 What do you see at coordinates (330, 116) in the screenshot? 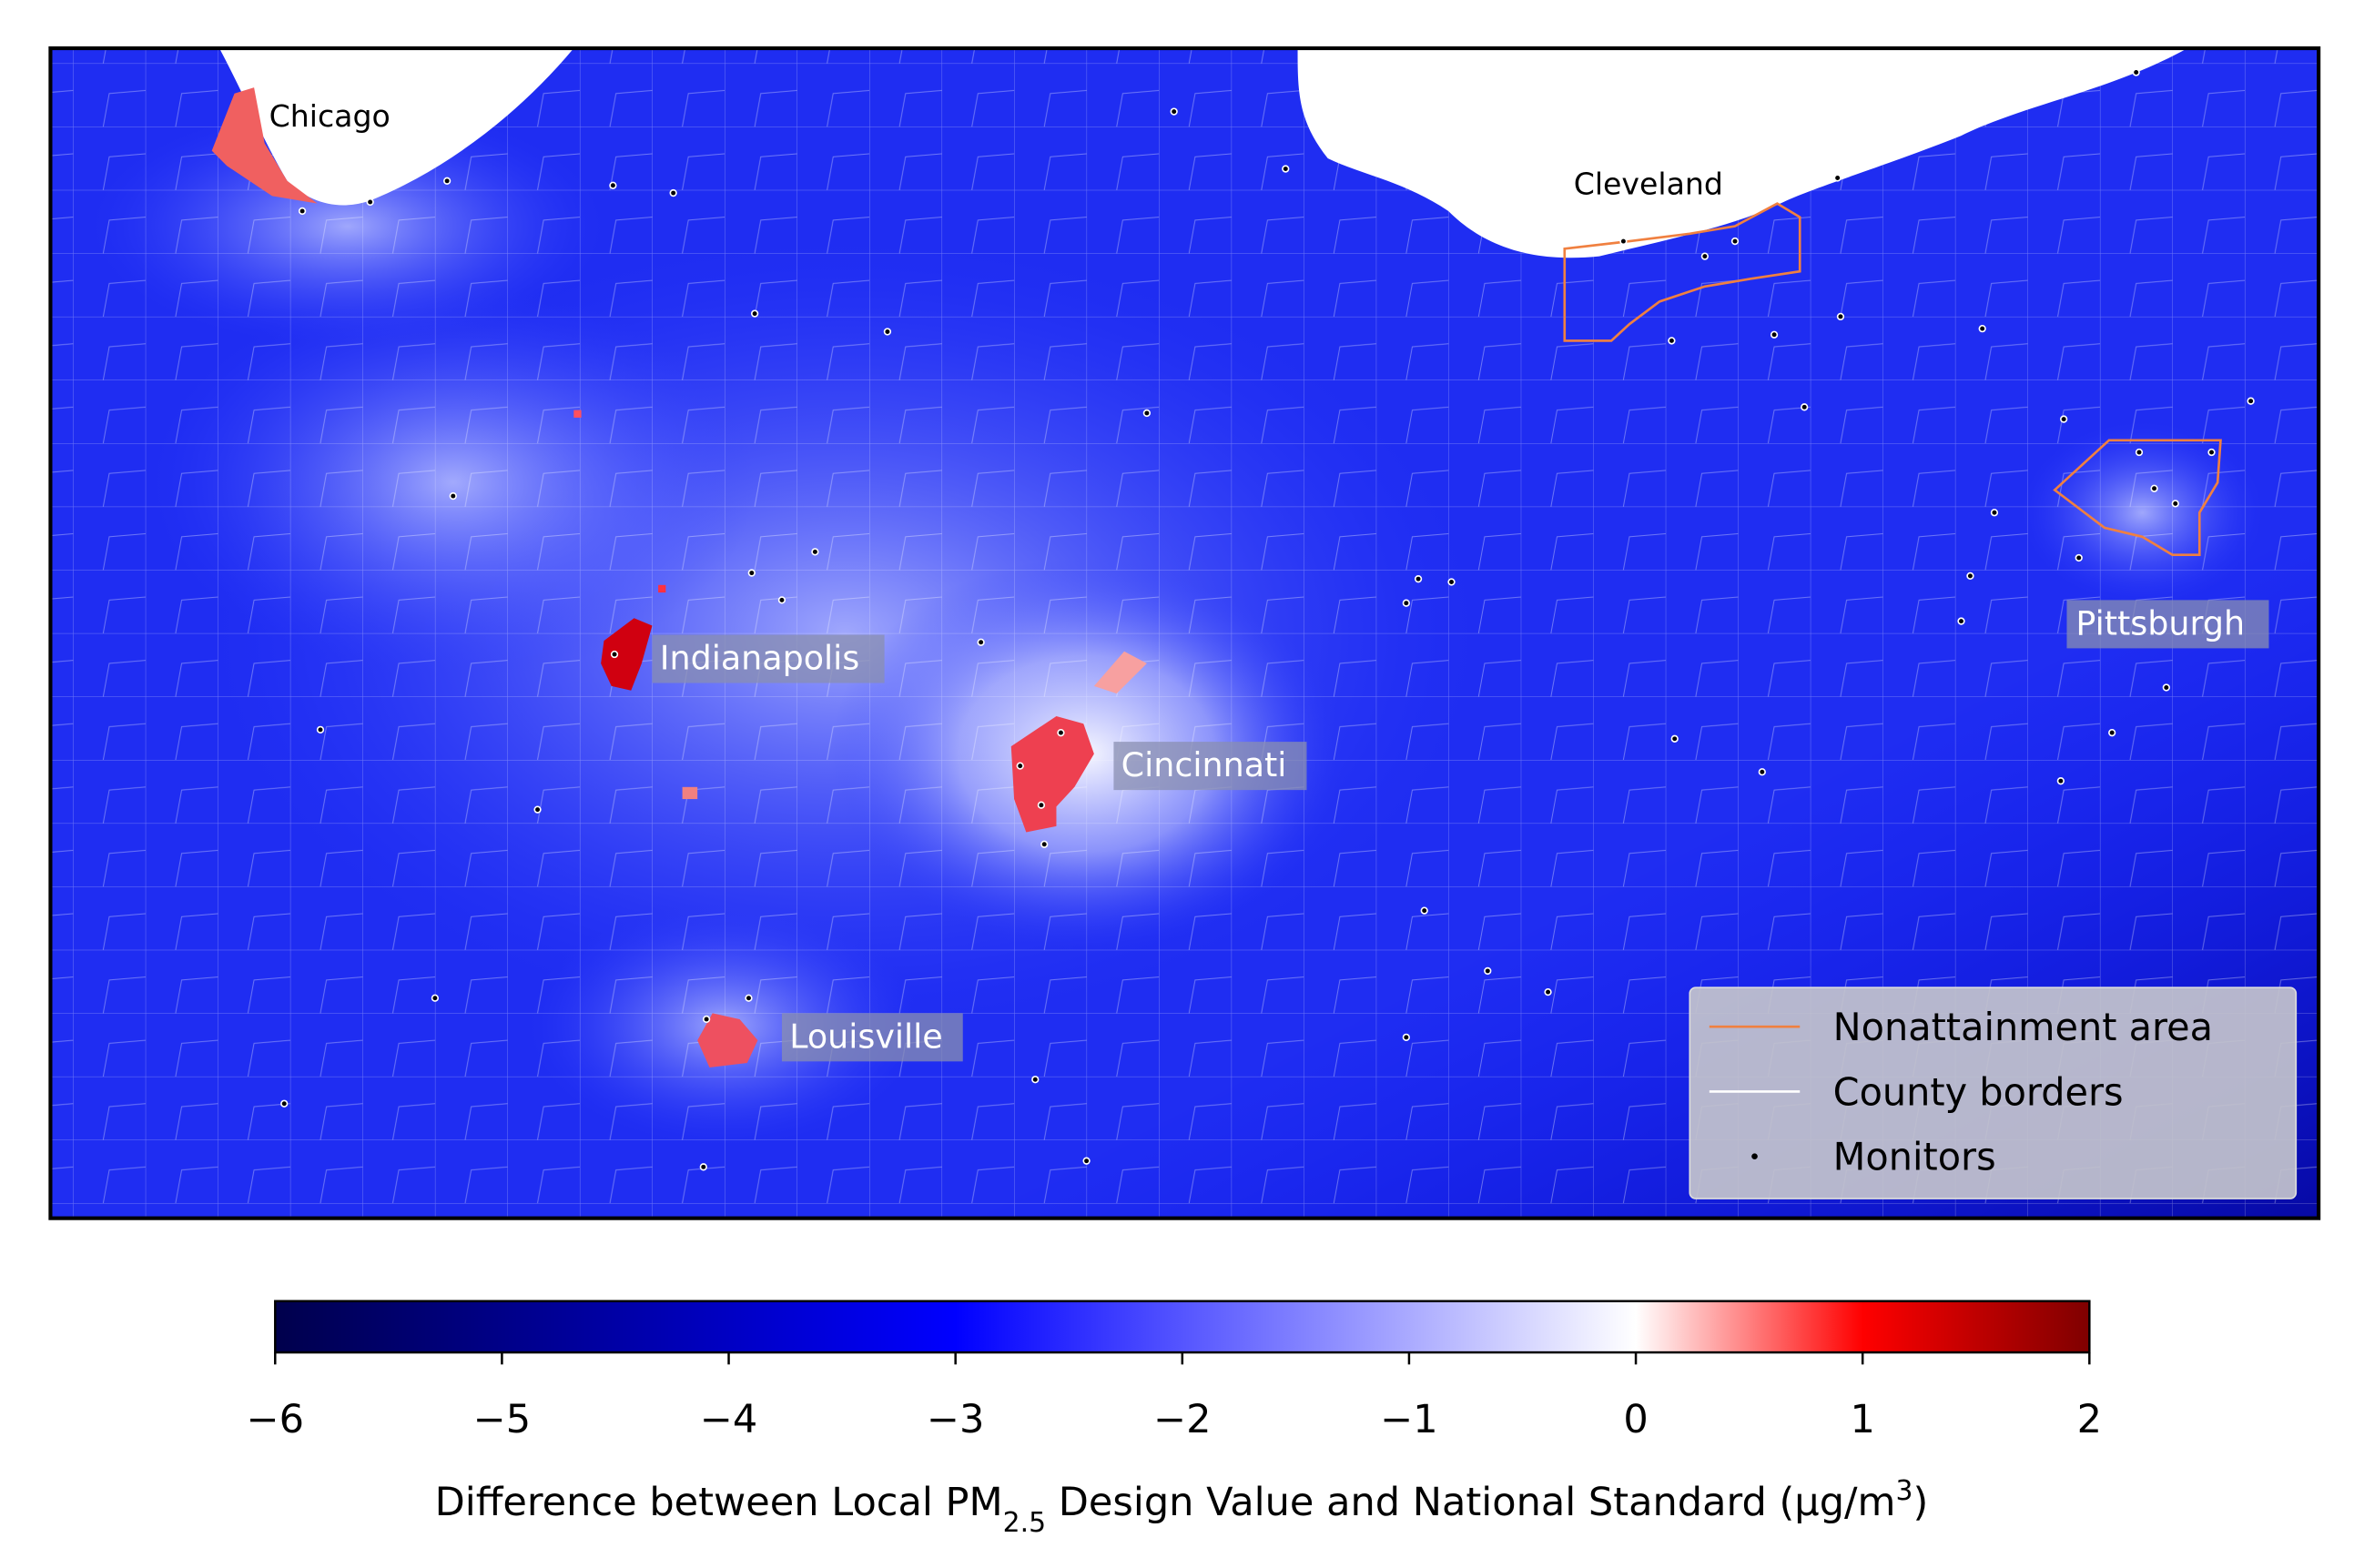
I see `city-label: Chicago` at bounding box center [330, 116].